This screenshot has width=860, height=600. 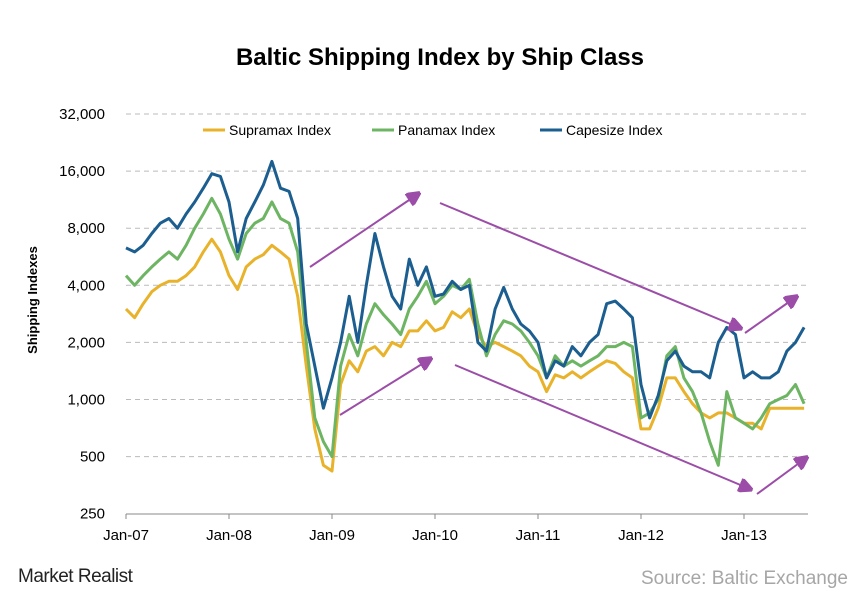 I want to click on x-tick-label: Jan-12, so click(x=641, y=535).